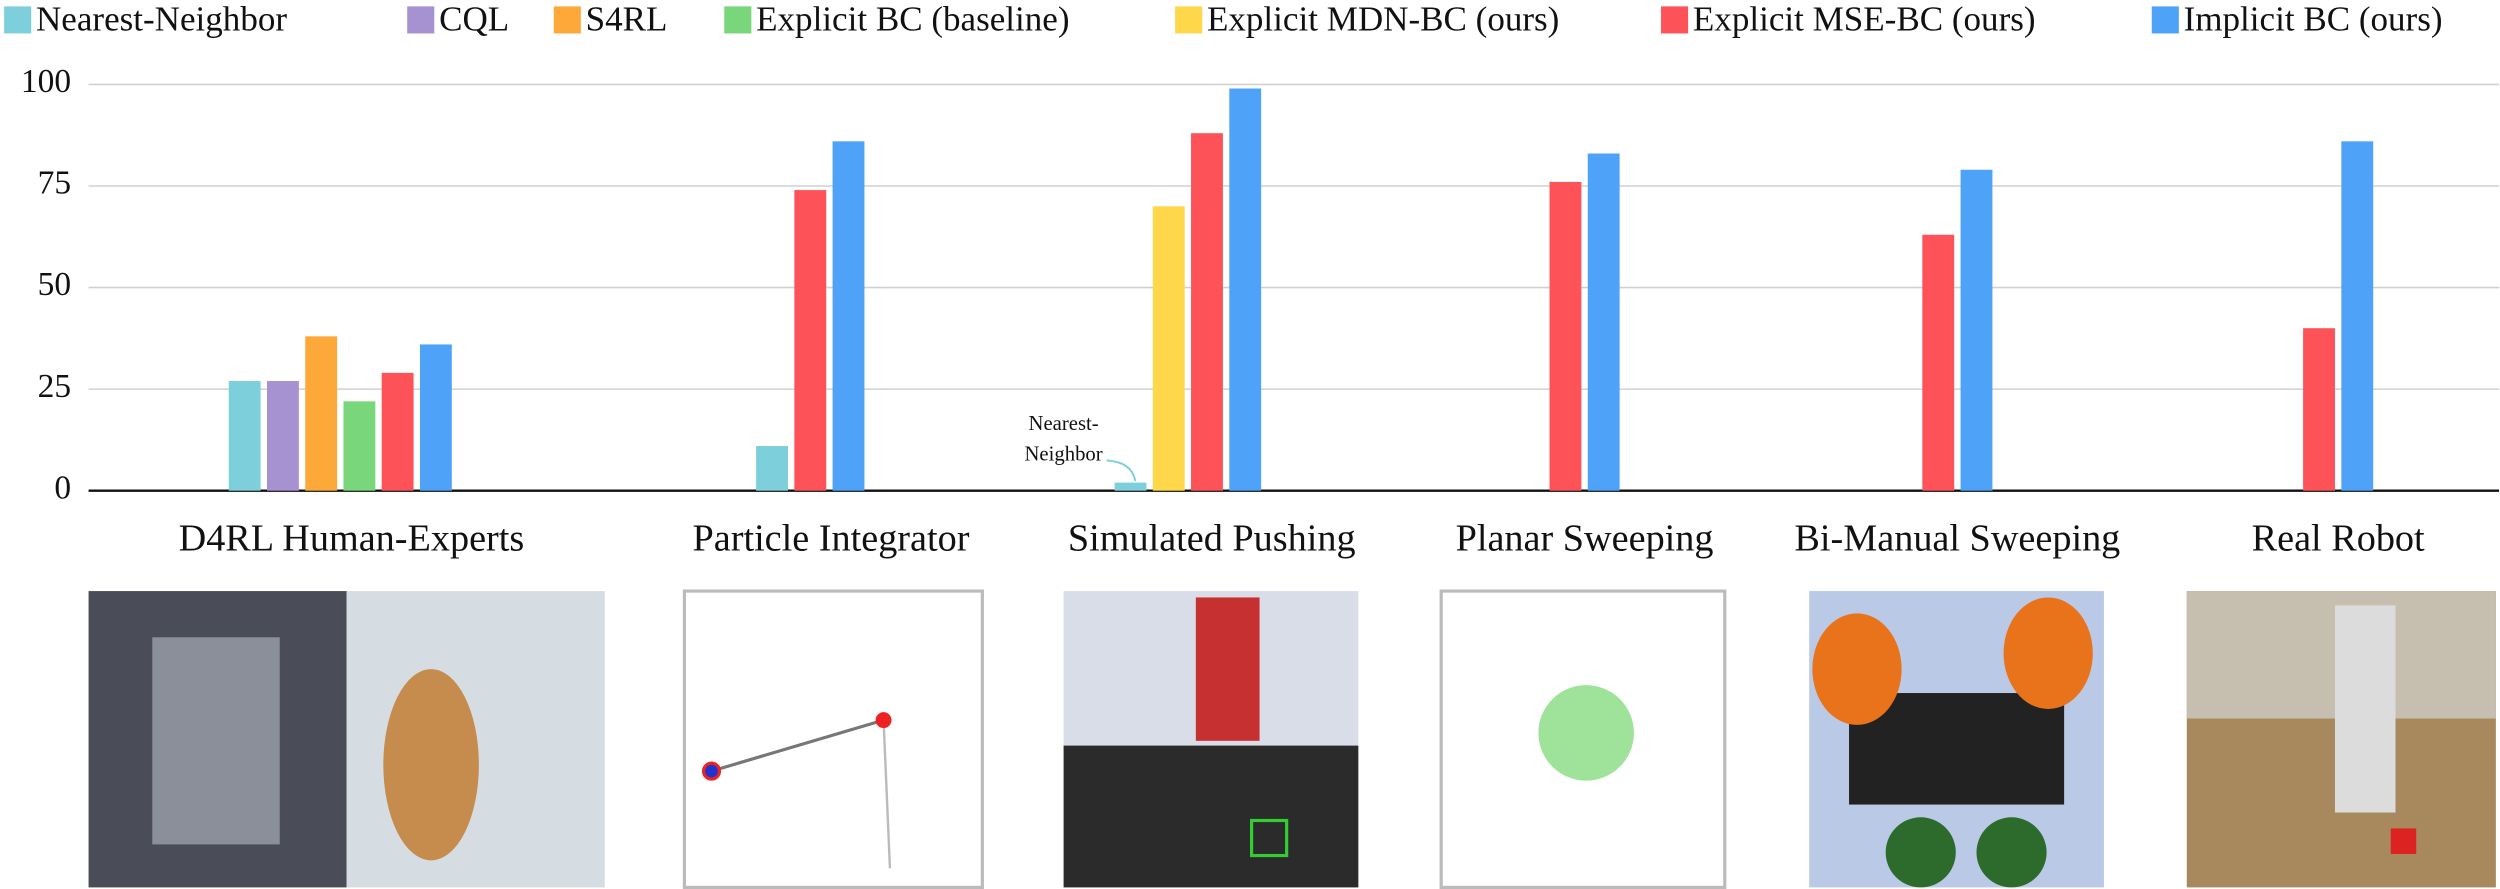 This screenshot has height=889, width=2500. Describe the element at coordinates (1585, 538) in the screenshot. I see `x-tick-label: Planar Sweeping` at that location.